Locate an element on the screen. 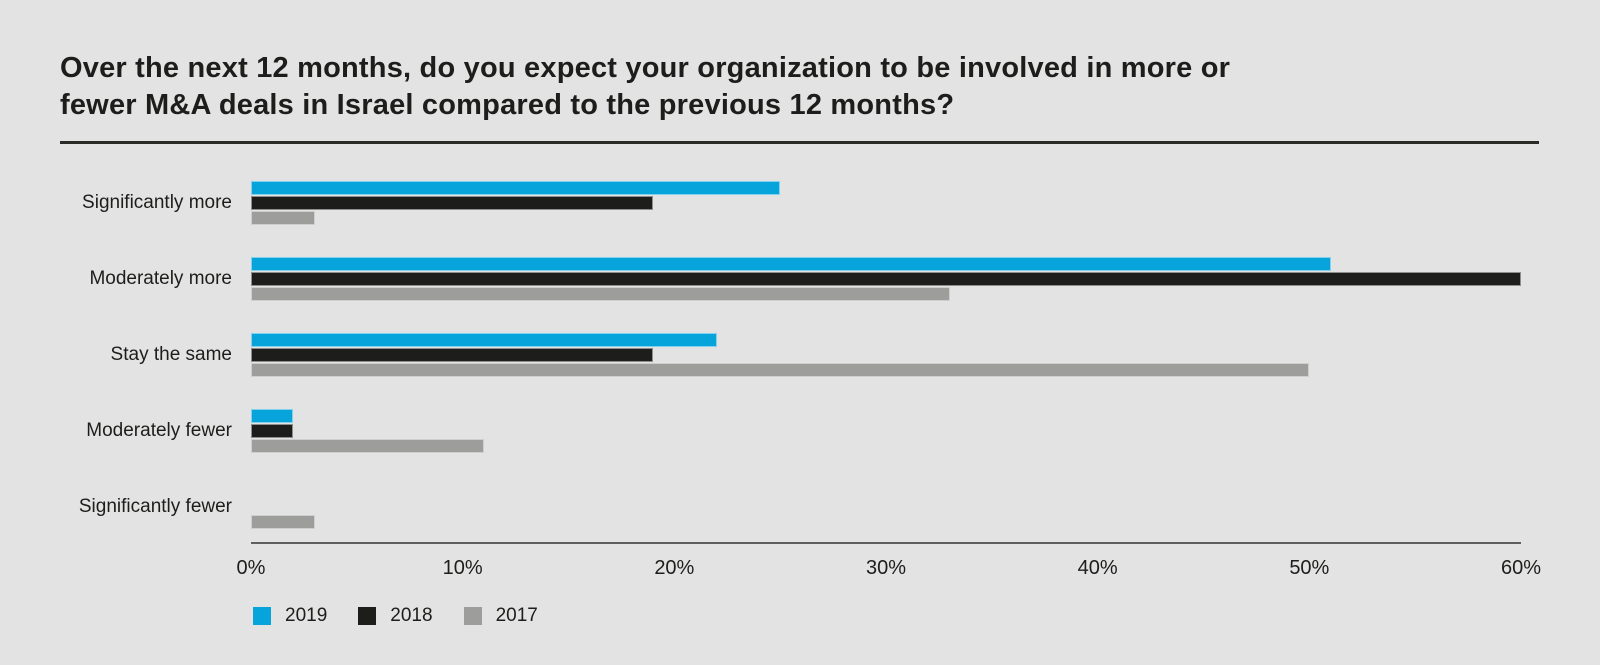 This screenshot has height=665, width=1600. x-axis: 0% 10% 20% 30% 40% 50% 60% is located at coordinates (889, 560).